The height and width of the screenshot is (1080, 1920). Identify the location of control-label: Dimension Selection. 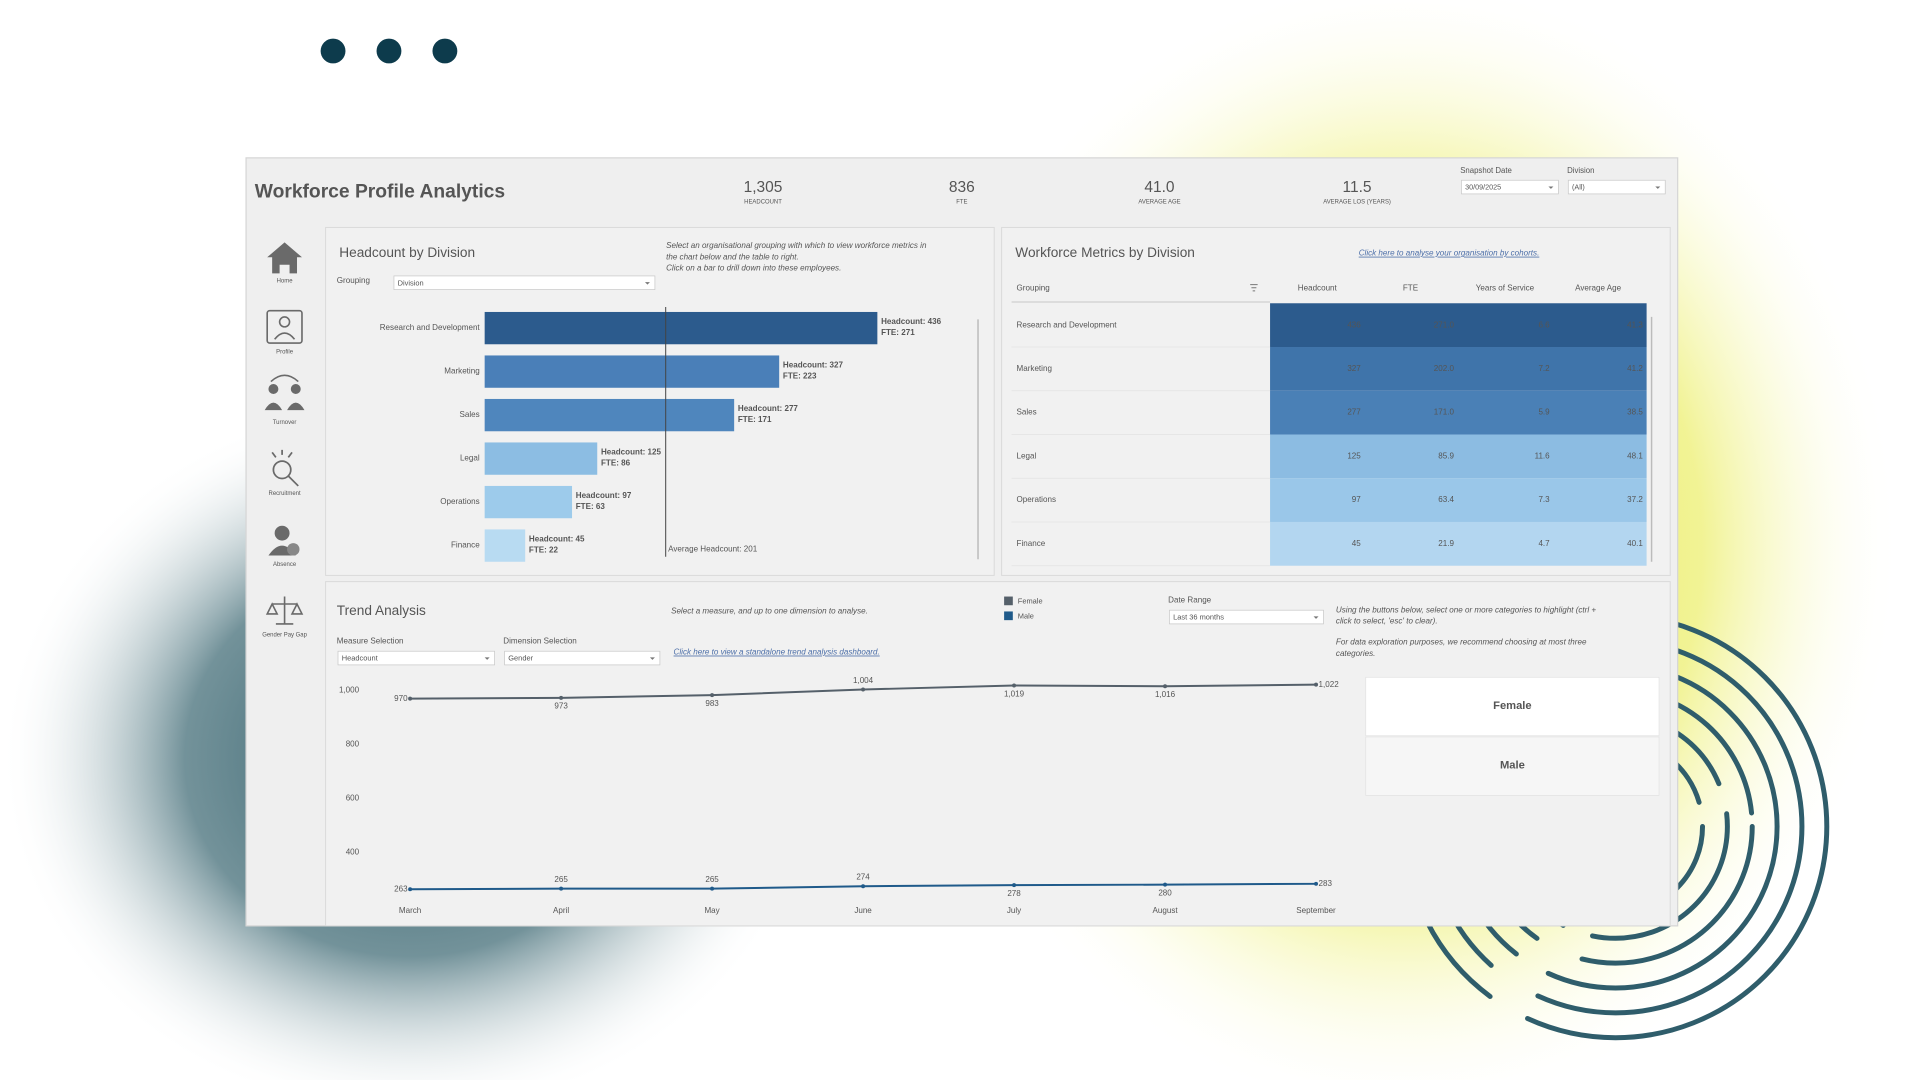
(540, 640).